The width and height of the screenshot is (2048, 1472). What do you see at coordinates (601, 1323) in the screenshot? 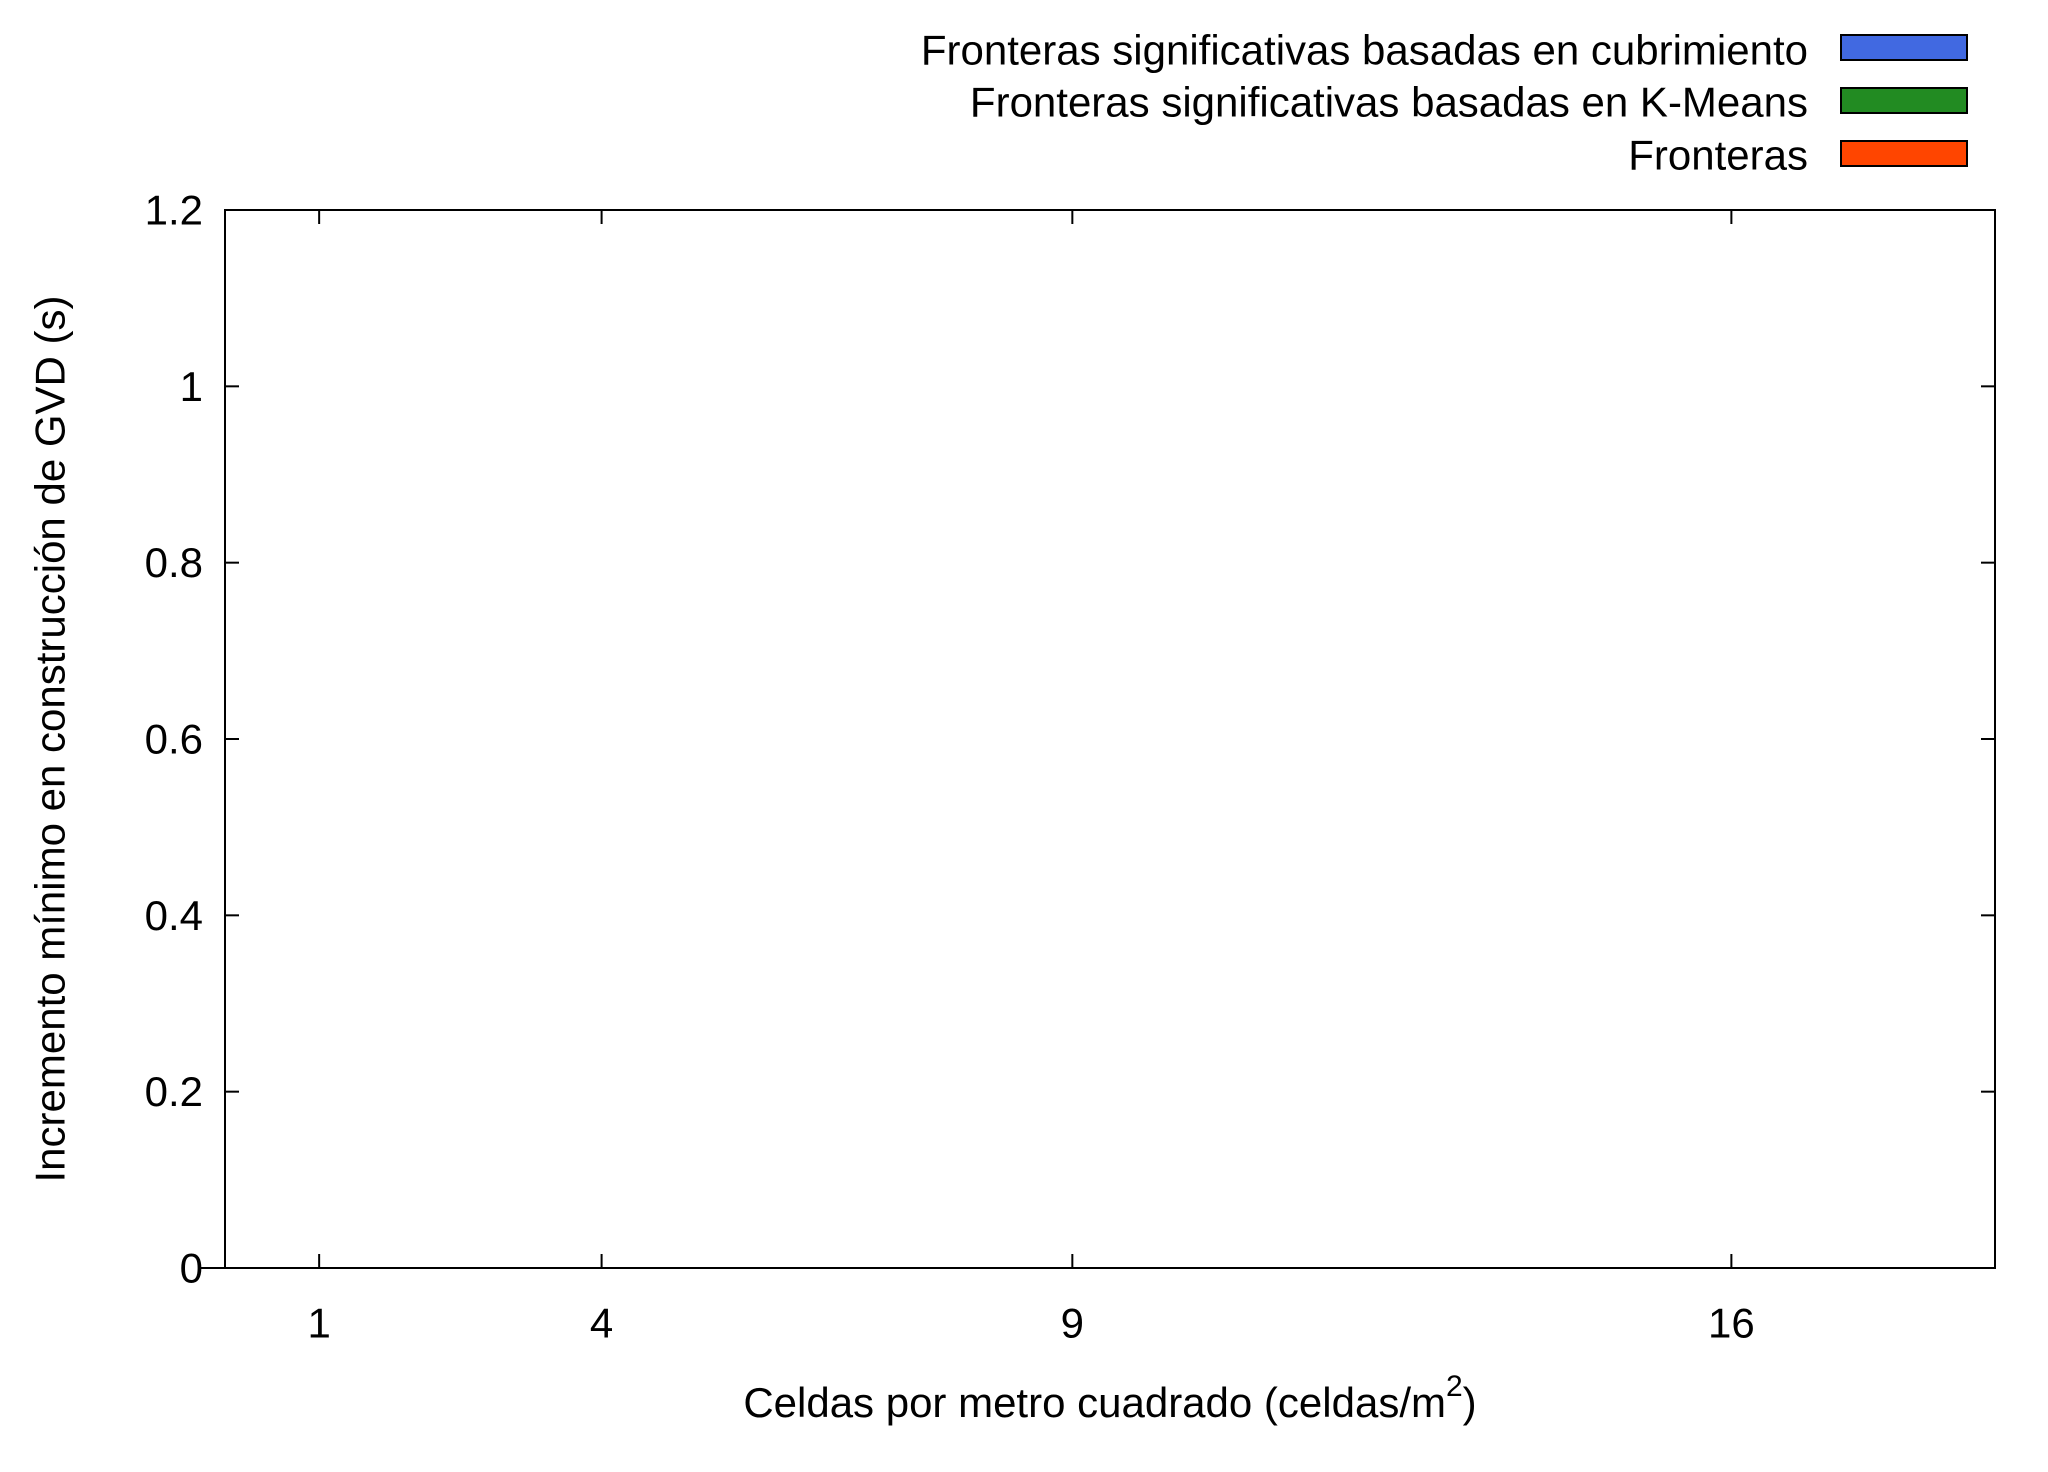
I see `x-tick-label-1: 4` at bounding box center [601, 1323].